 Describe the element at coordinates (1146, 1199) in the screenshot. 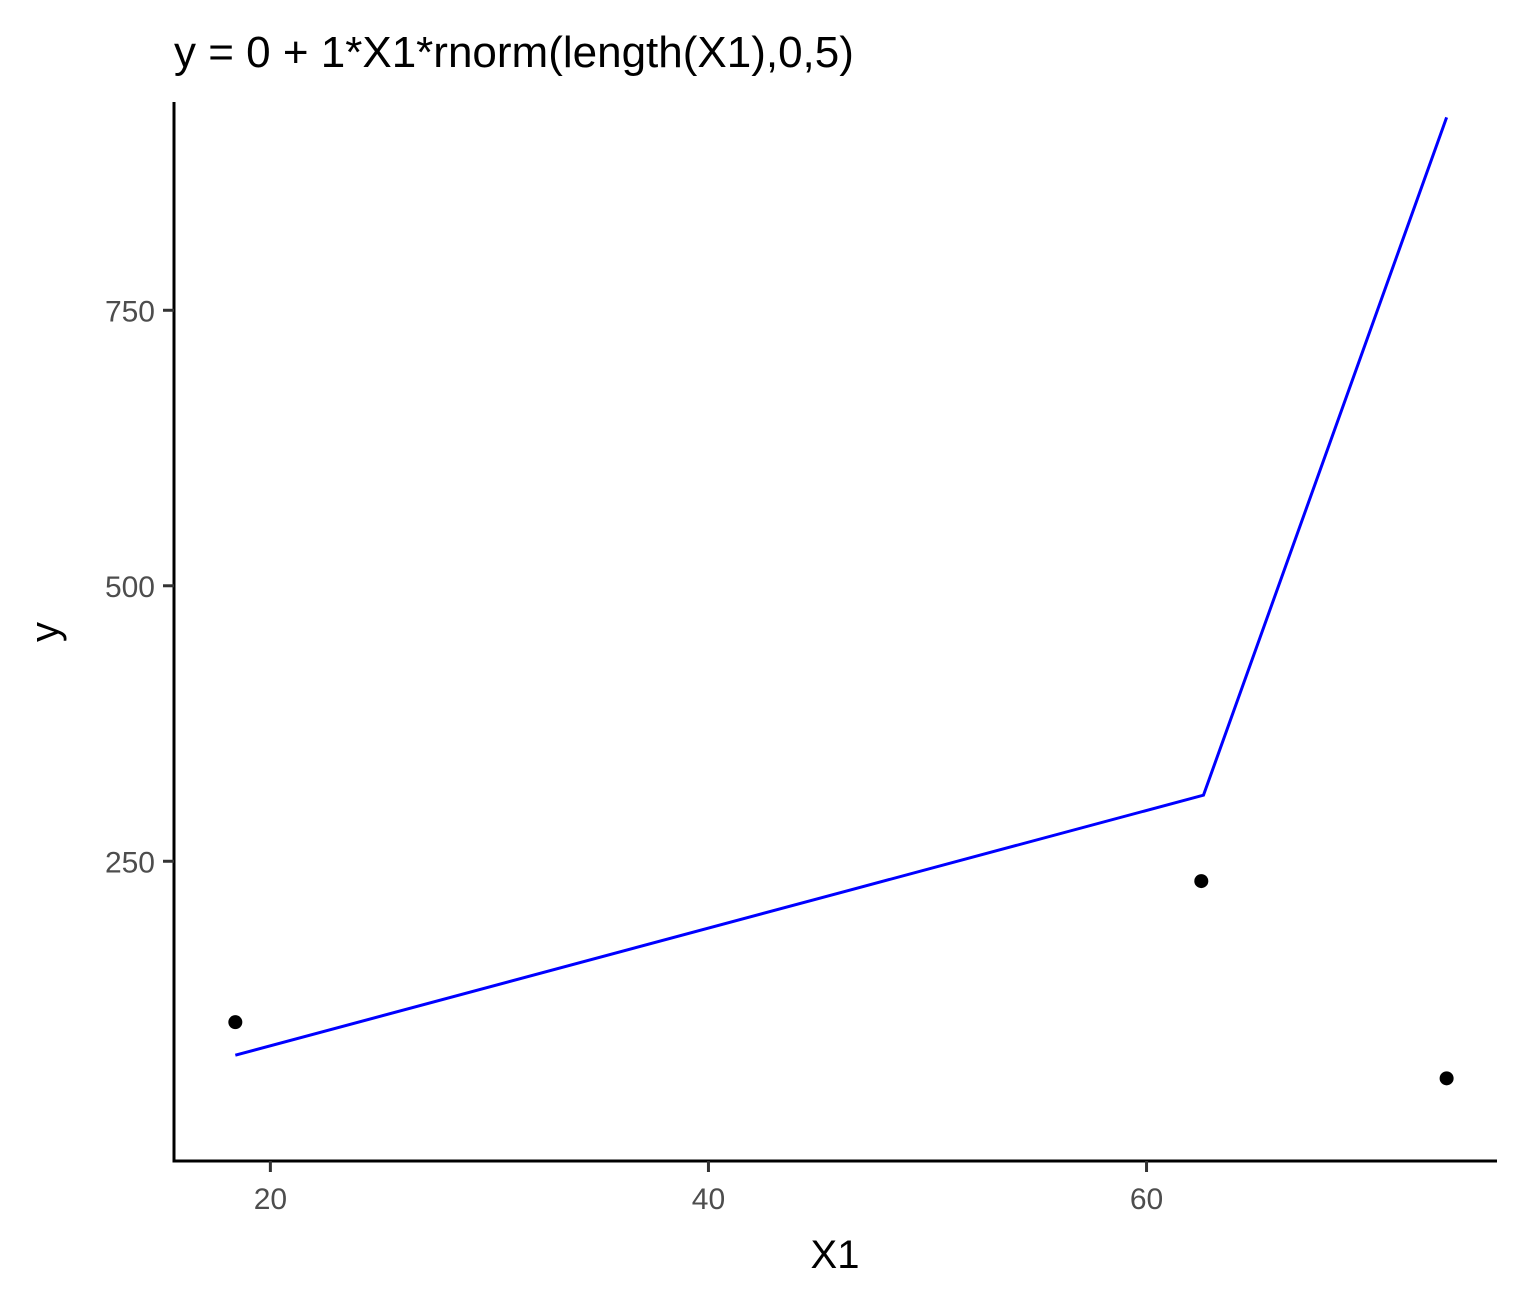

I see `x-tick-label: 60` at that location.